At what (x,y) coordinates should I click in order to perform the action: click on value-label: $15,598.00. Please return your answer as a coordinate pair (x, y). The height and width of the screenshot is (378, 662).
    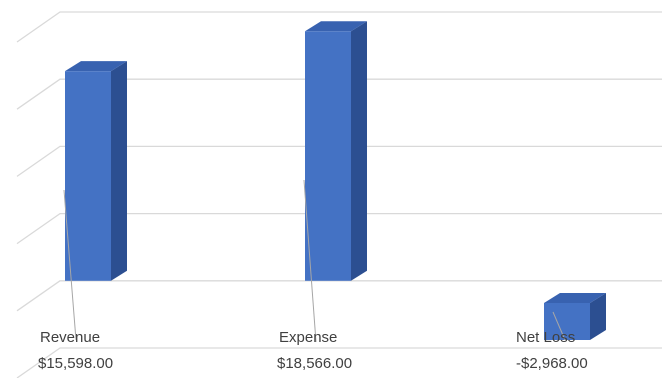
    Looking at the image, I should click on (75, 363).